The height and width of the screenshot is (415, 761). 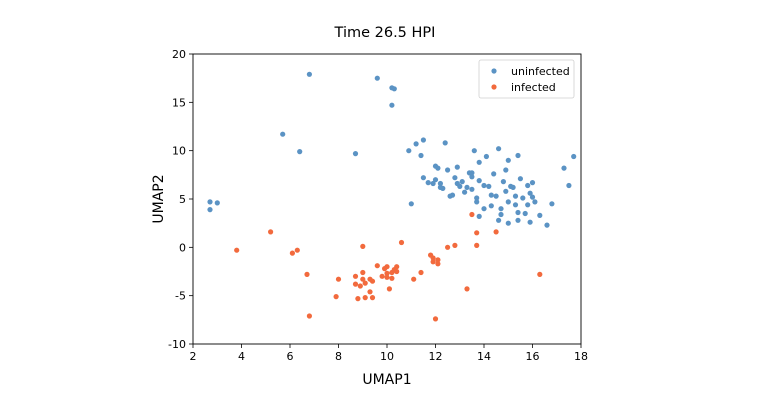 I want to click on x-tick-label-8: 8, so click(x=338, y=356).